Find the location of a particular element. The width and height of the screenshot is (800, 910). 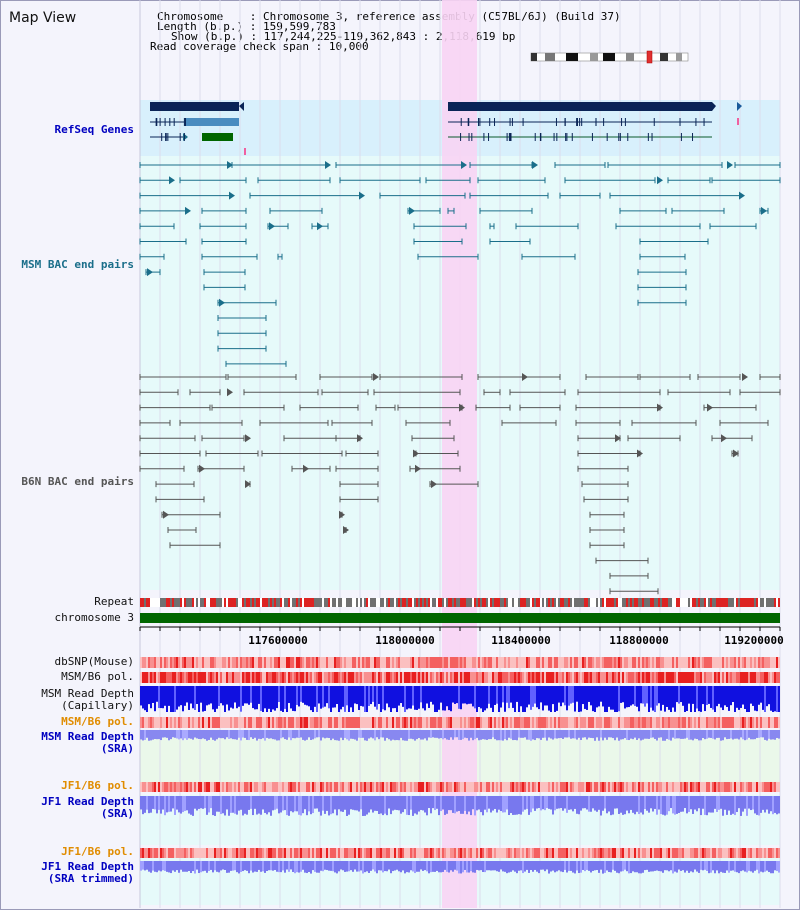

msm-read-depth-capillary is located at coordinates (460, 699).